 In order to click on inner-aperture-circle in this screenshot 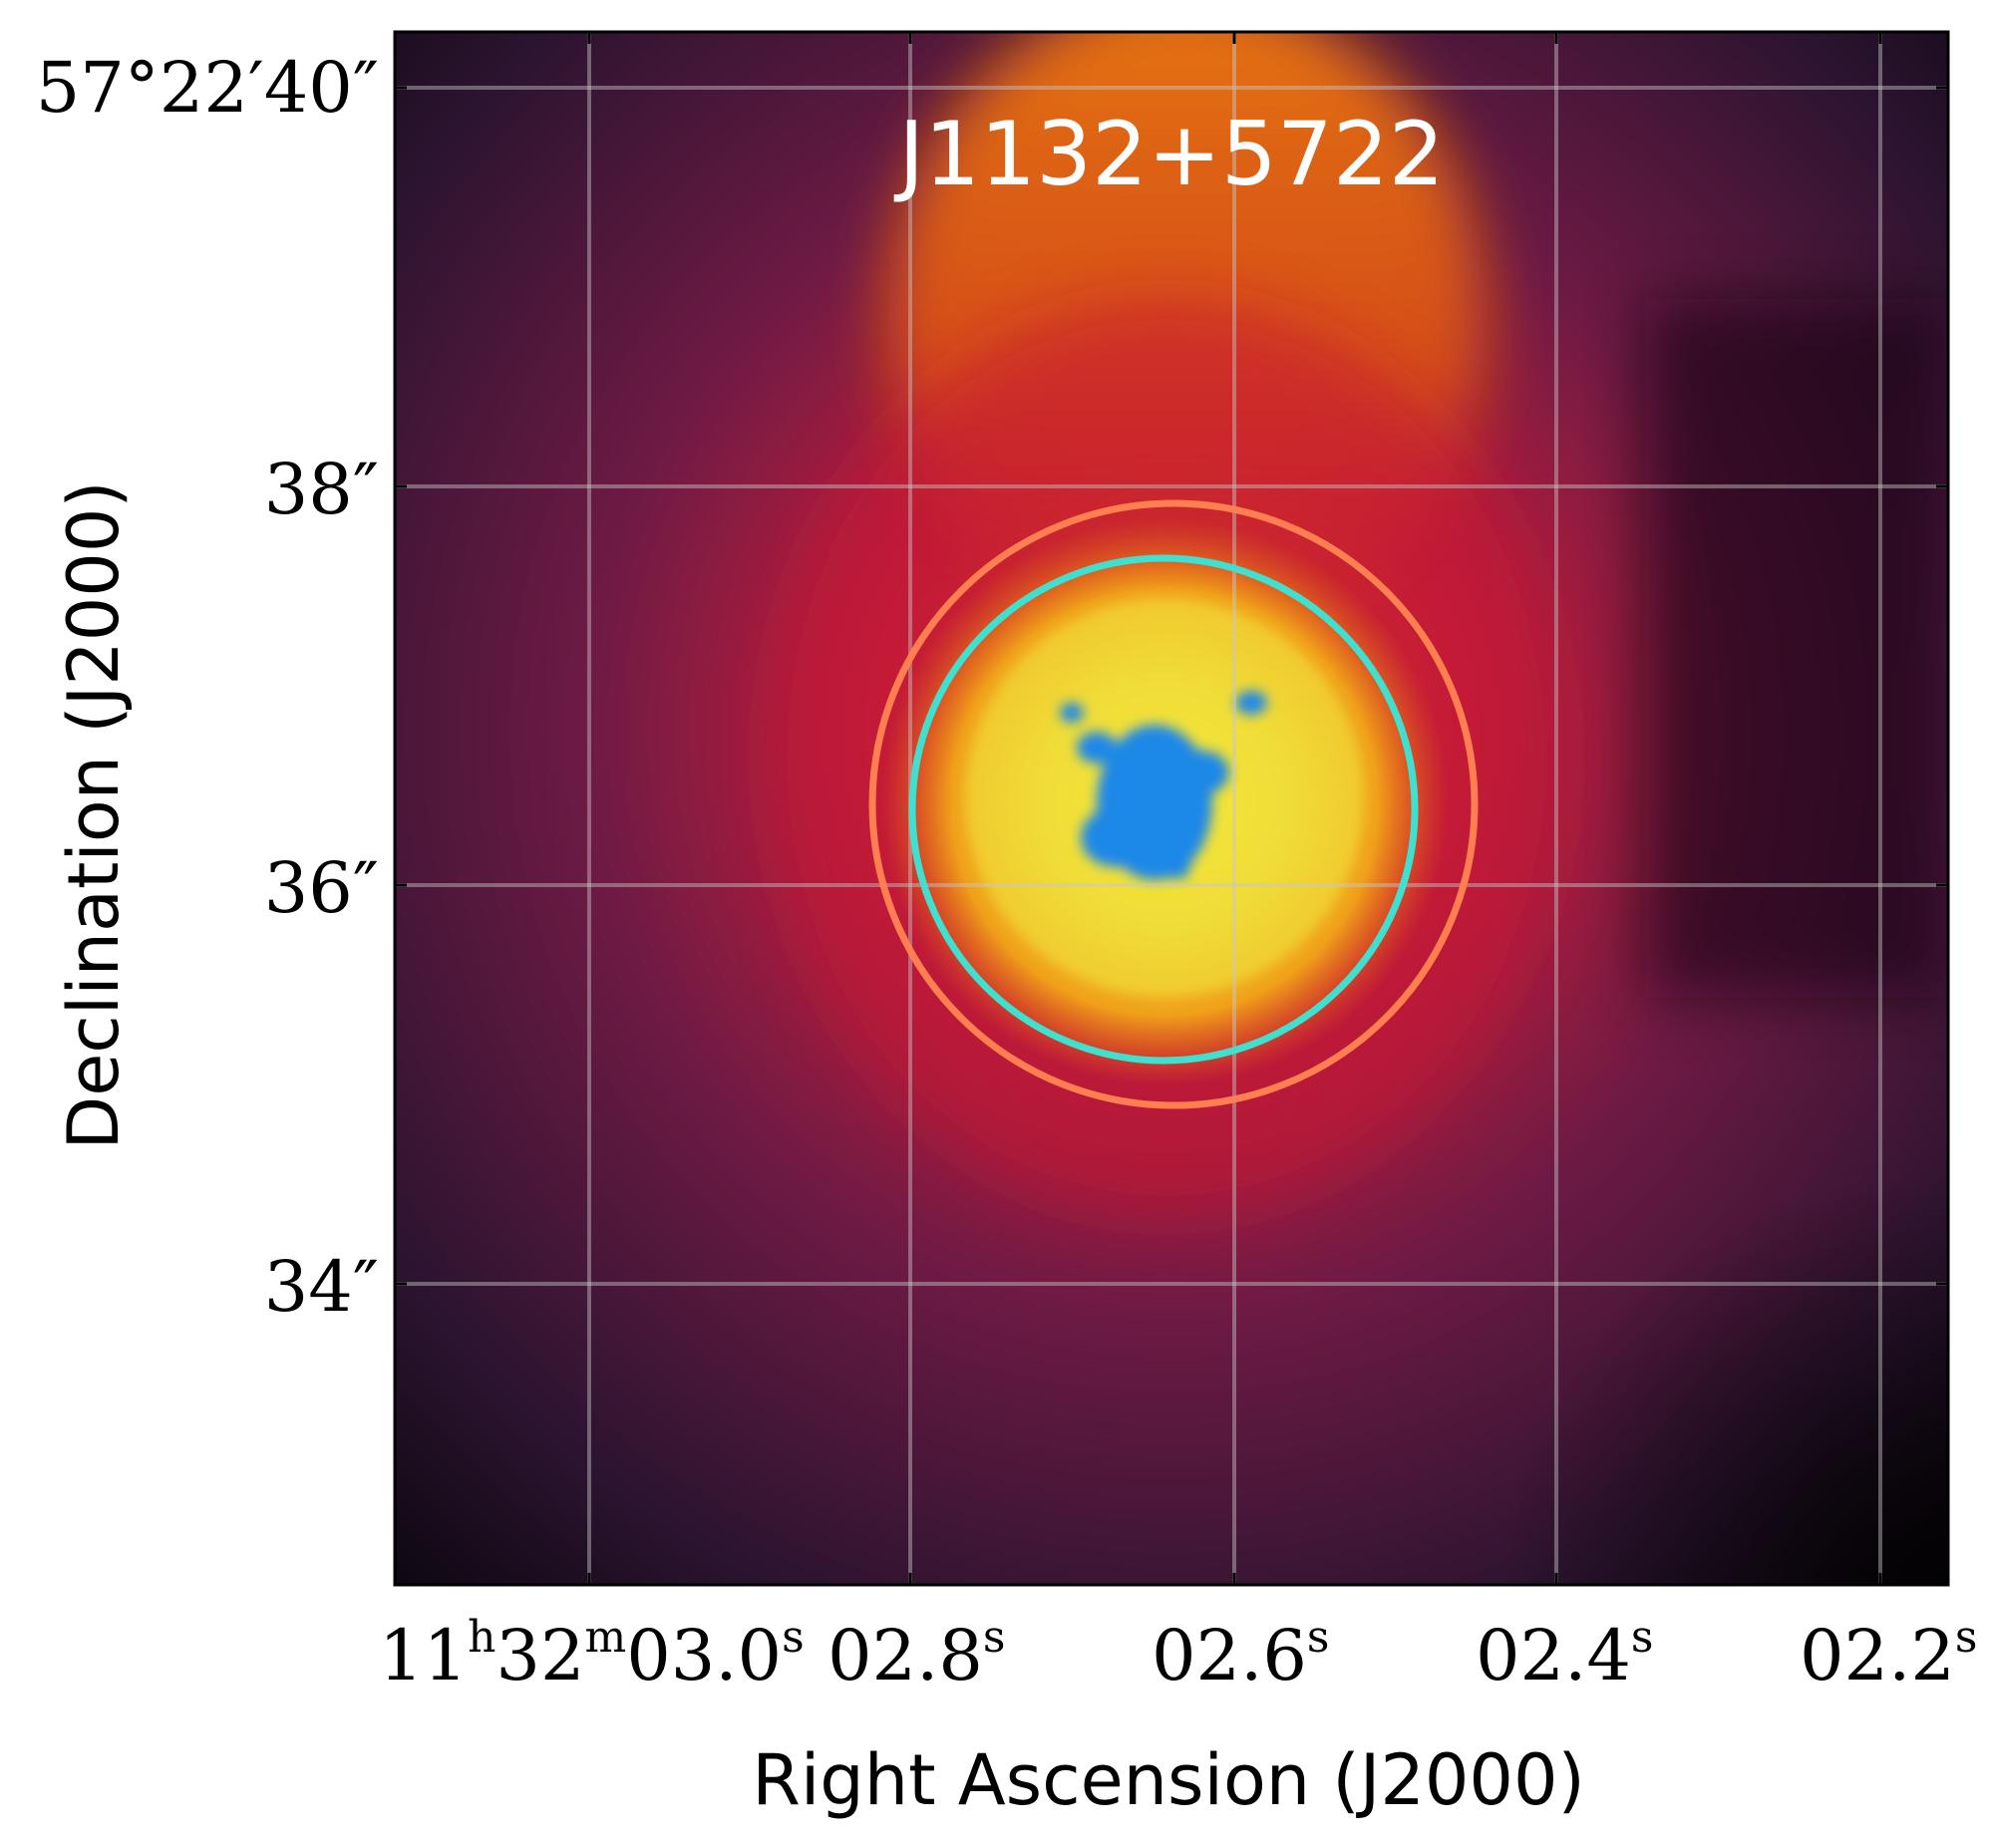, I will do `click(1163, 810)`.